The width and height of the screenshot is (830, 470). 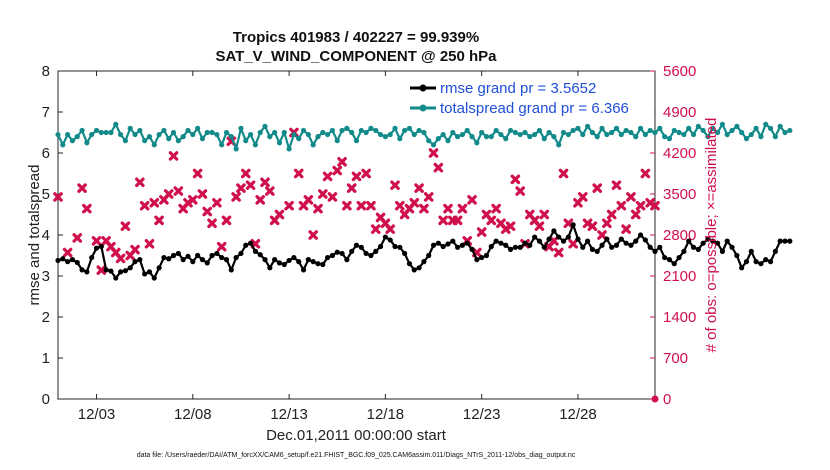 I want to click on y-right-tick-label: 1400, so click(x=679, y=317).